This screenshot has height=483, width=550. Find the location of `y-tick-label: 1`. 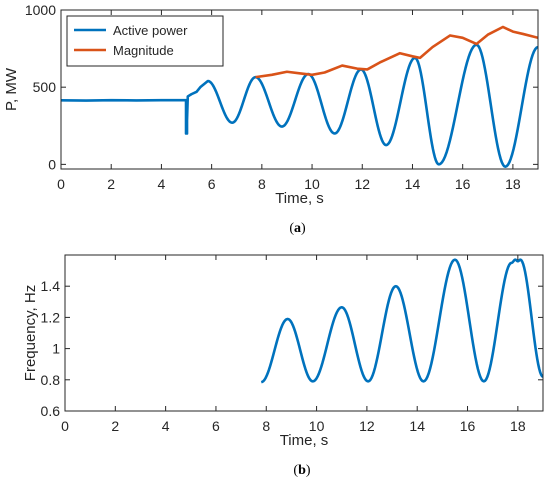

y-tick-label: 1 is located at coordinates (56, 349).